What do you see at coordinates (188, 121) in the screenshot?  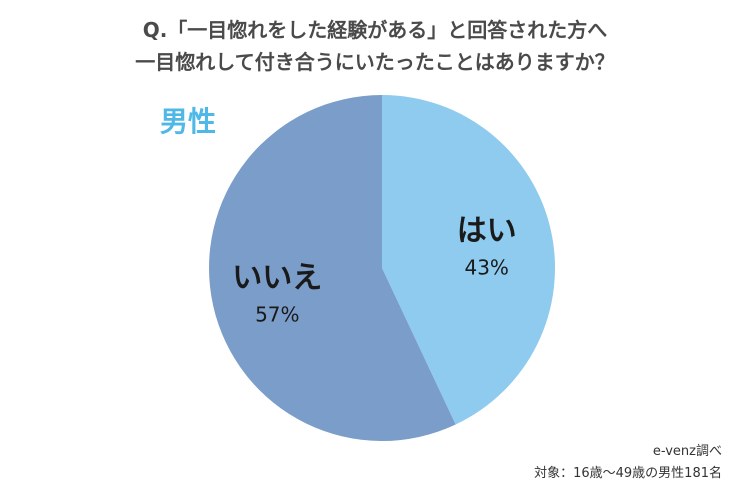 I see `group-label: 男性` at bounding box center [188, 121].